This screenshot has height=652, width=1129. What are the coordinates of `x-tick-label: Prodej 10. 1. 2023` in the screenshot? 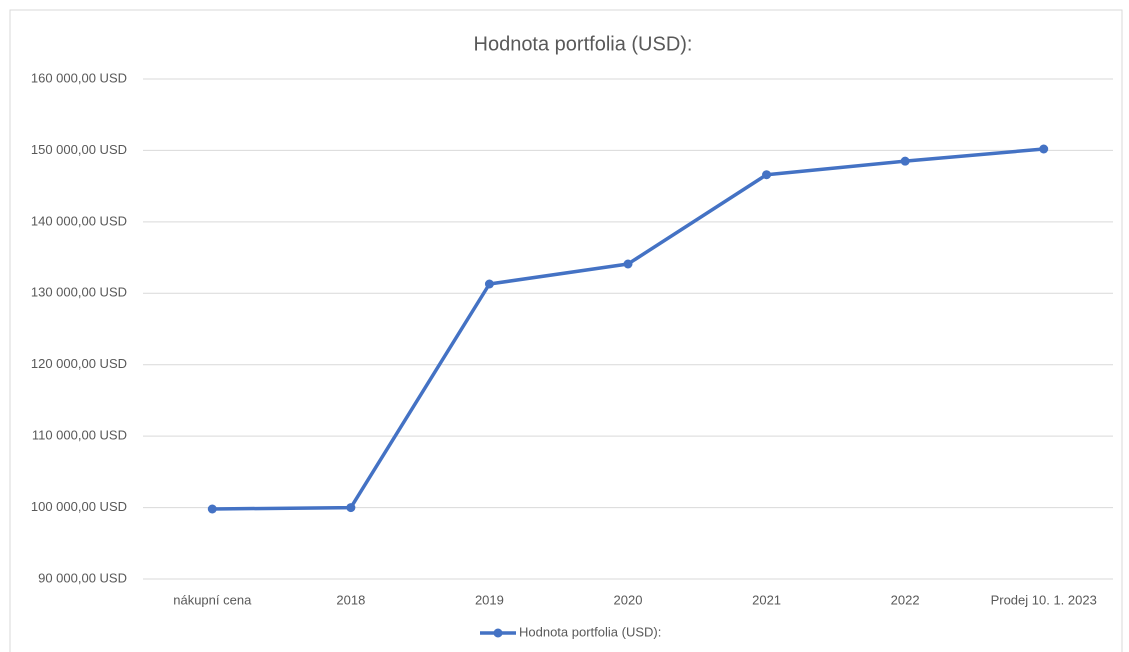 It's located at (1044, 599).